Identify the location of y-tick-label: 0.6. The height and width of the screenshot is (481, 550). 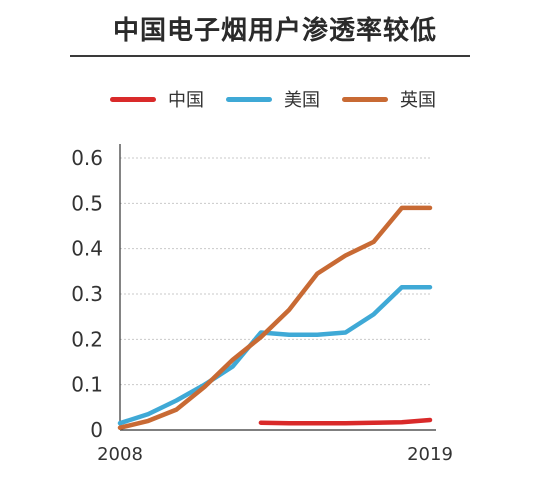
(87, 158).